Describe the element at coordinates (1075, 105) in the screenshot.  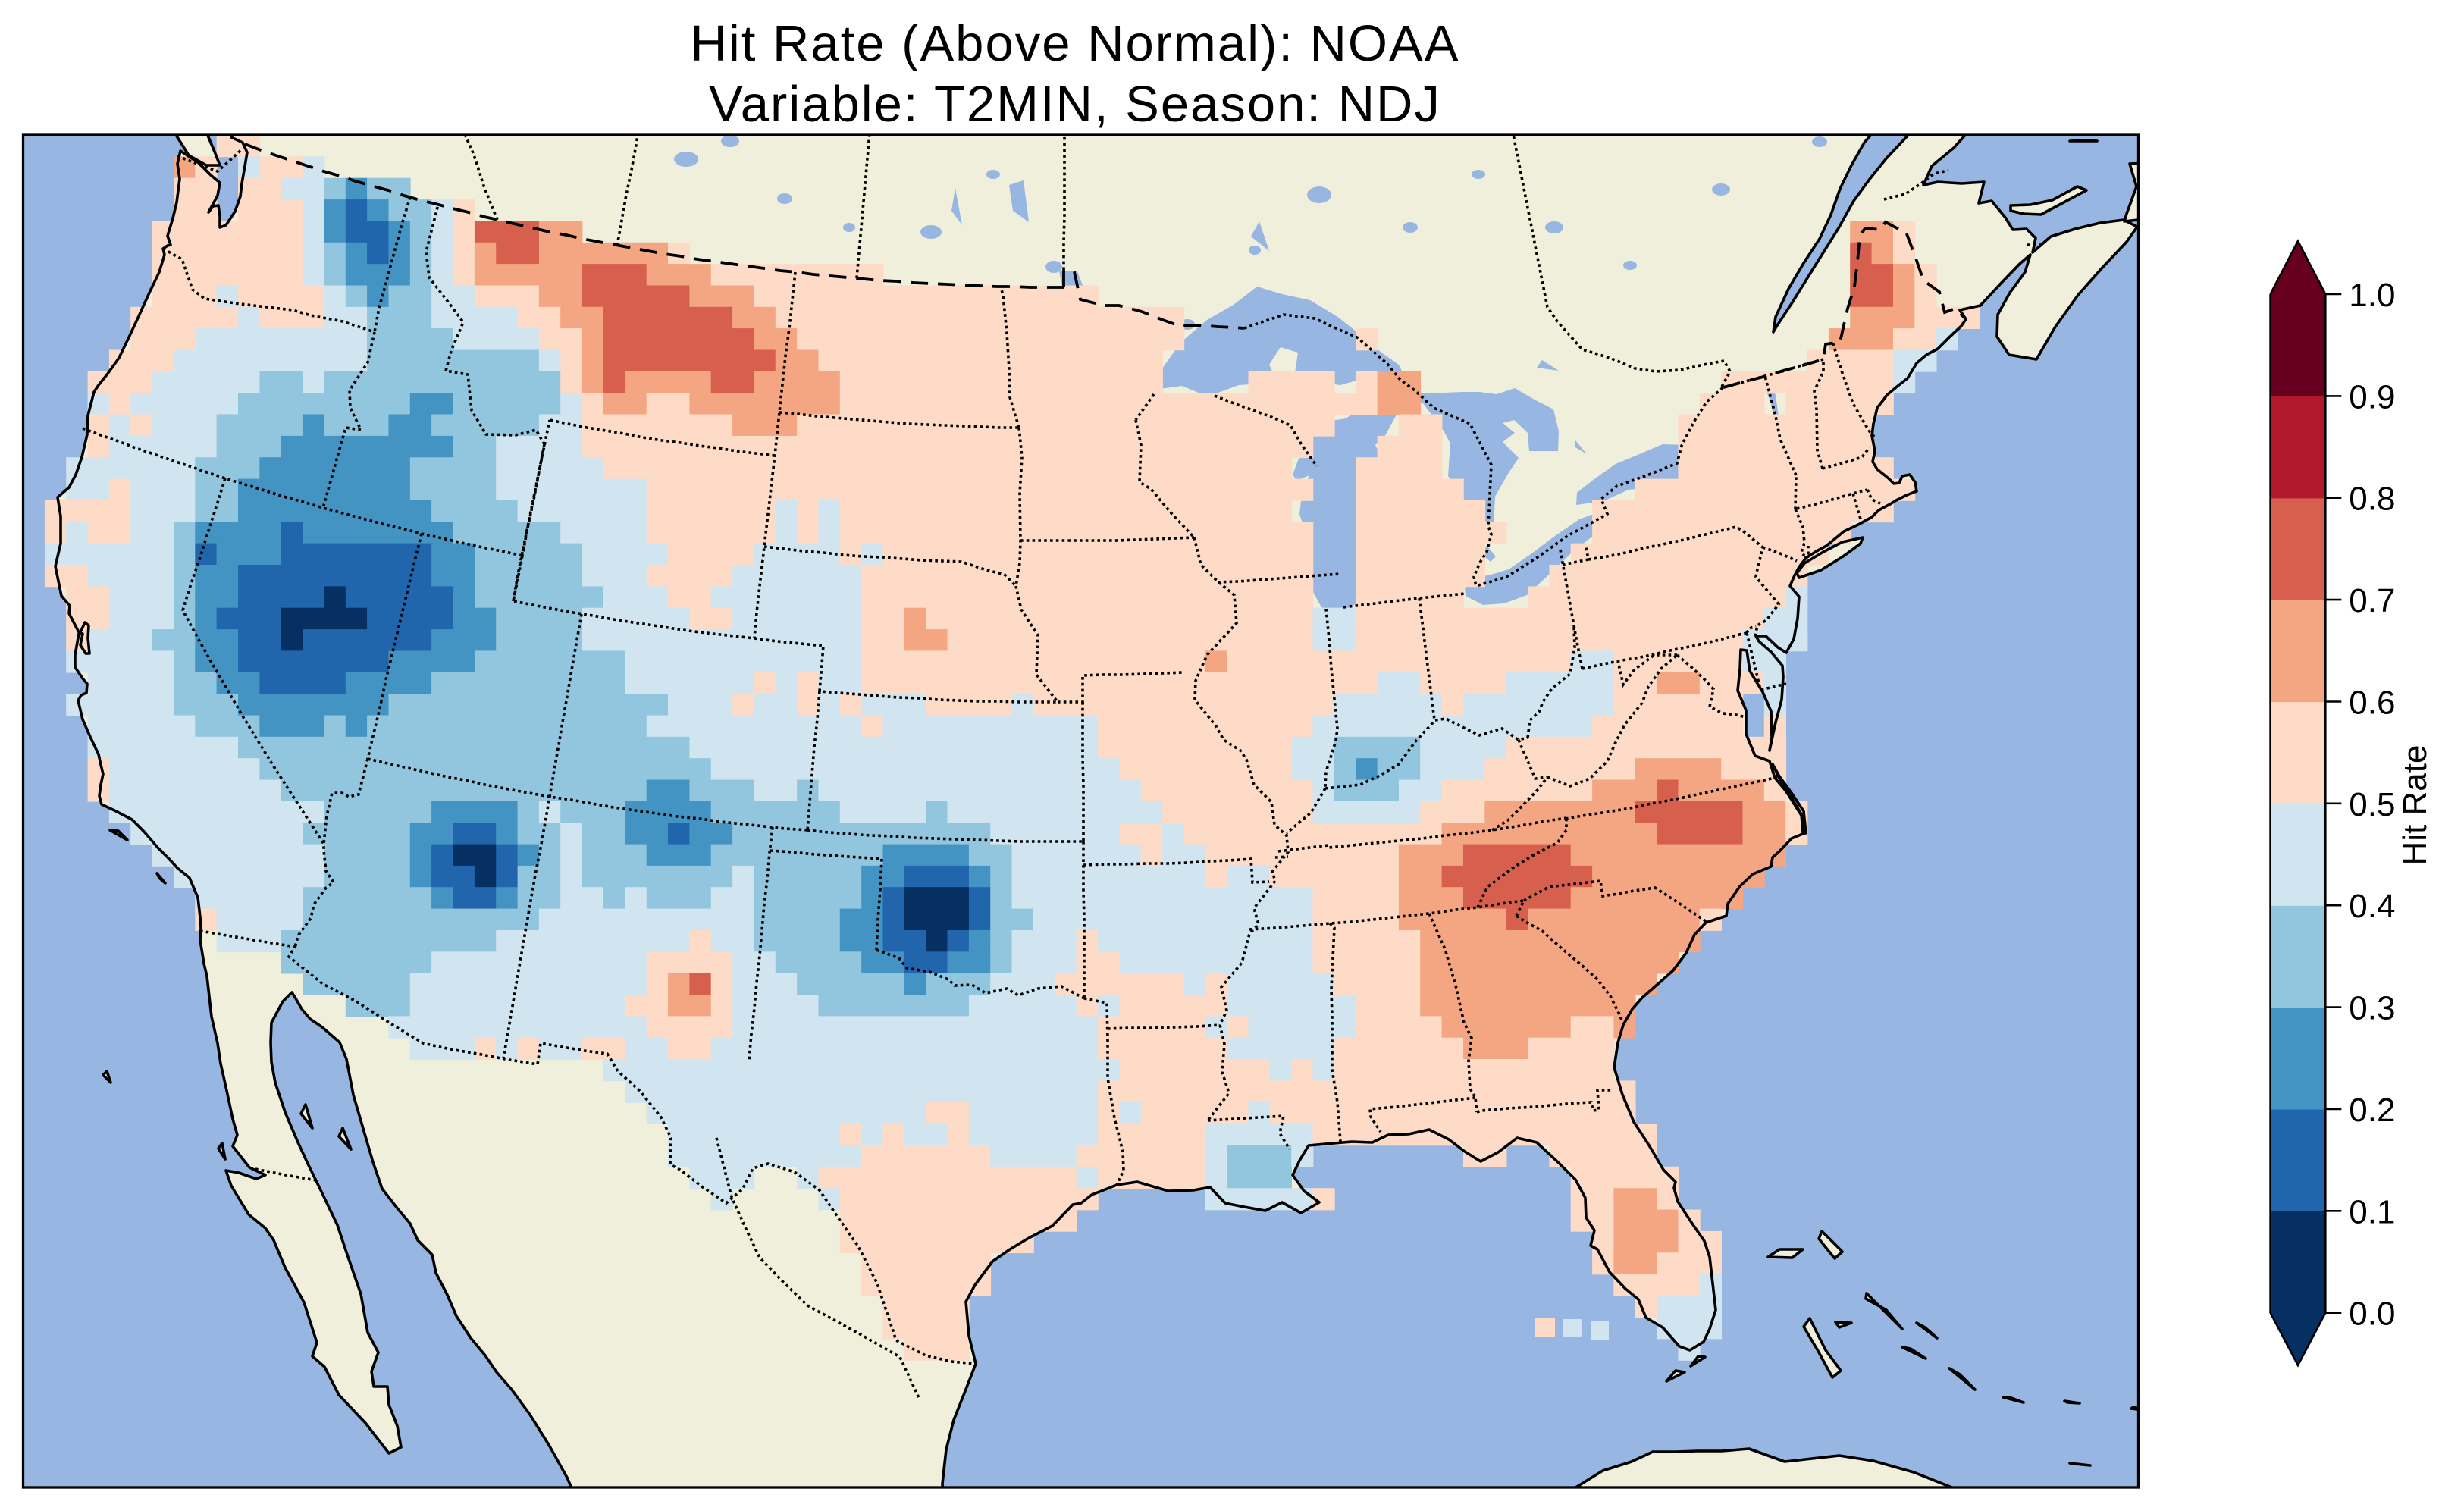
I see `svg-text: Variable: T2MIN, Season: NDJ` at that location.